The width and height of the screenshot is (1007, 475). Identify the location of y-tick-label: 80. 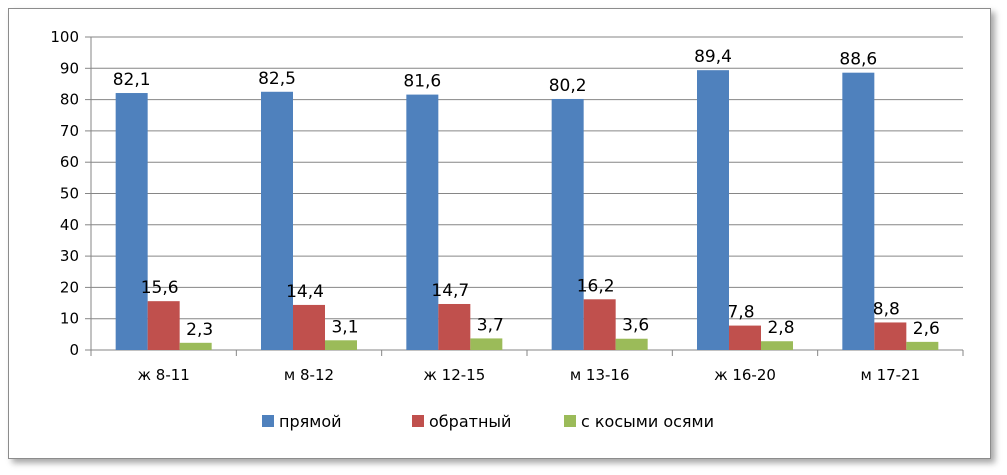
(69, 100).